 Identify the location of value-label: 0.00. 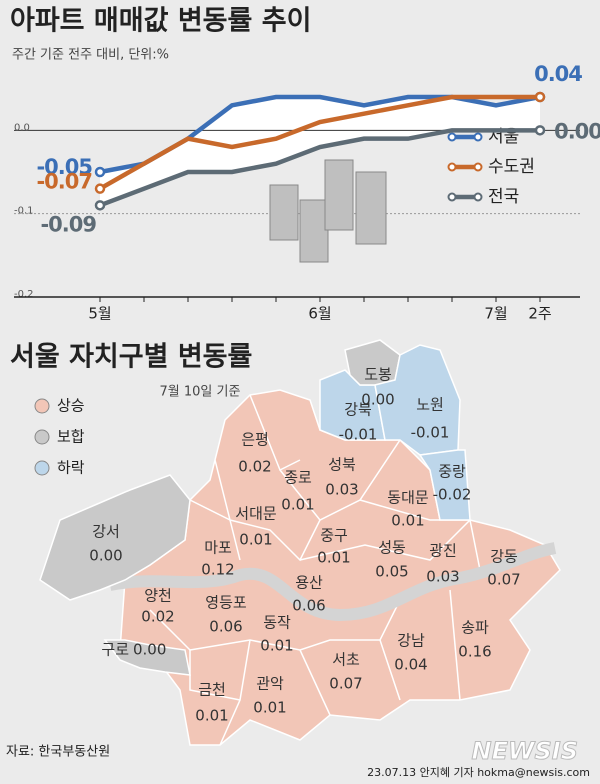
(577, 131).